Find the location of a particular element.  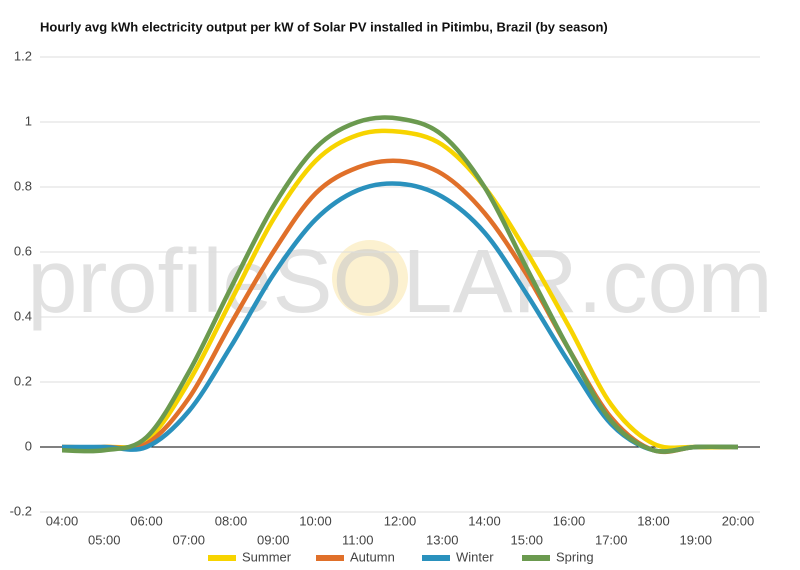

x-tick-label: 06:00 is located at coordinates (146, 520).